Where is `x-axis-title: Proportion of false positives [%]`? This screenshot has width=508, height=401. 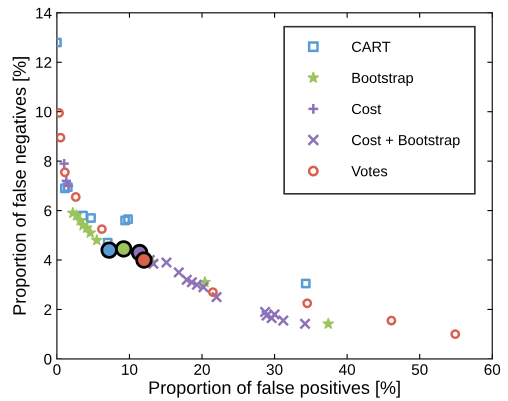
x-axis-title: Proportion of false positives [%] is located at coordinates (275, 389).